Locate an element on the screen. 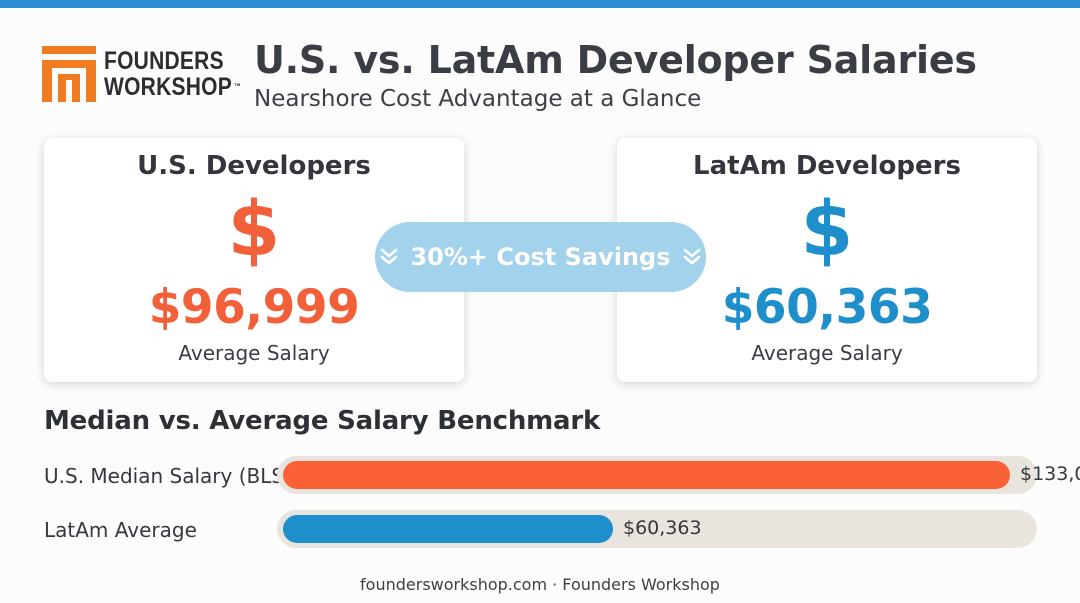 The height and width of the screenshot is (603, 1080). bar-value-us-median: $133,080 is located at coordinates (1050, 474).